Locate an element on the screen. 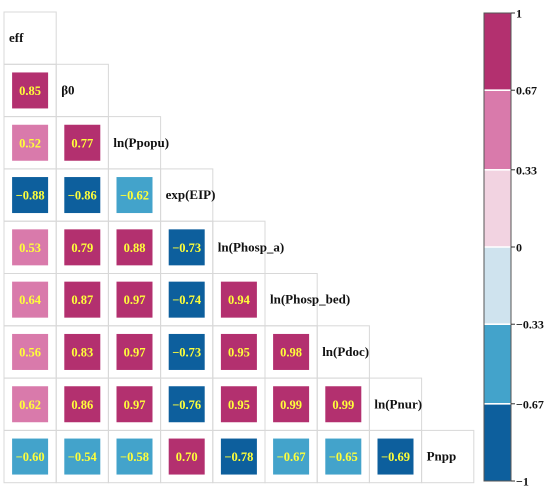  grid-cell is located at coordinates (448, 456).